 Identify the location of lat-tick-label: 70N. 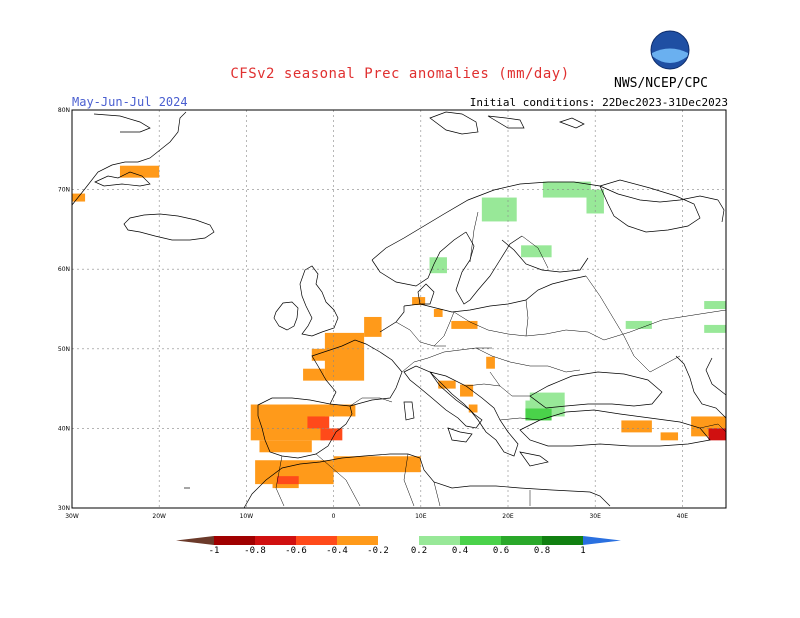
(64, 190).